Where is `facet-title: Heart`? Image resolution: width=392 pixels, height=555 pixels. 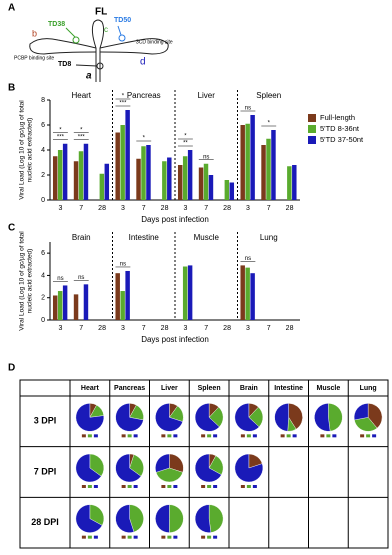
facet-title: Heart is located at coordinates (81, 95).